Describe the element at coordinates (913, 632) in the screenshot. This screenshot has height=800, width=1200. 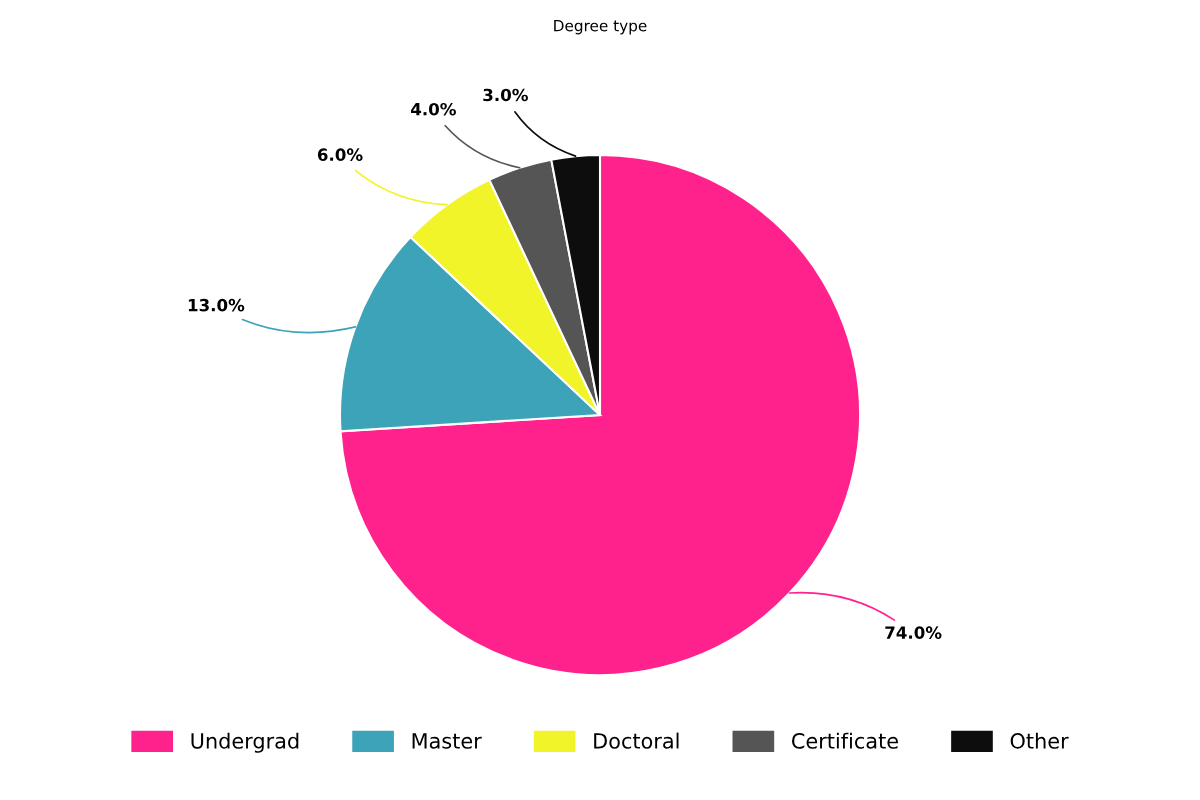
I see `data-label: 74.0%` at that location.